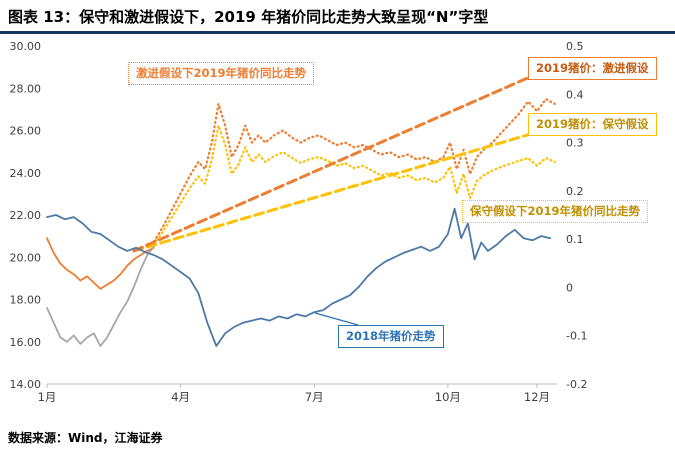 Image resolution: width=675 pixels, height=456 pixels. What do you see at coordinates (592, 124) in the screenshot?
I see `annotation-conservative-price: 2019猪价：保守假设` at bounding box center [592, 124].